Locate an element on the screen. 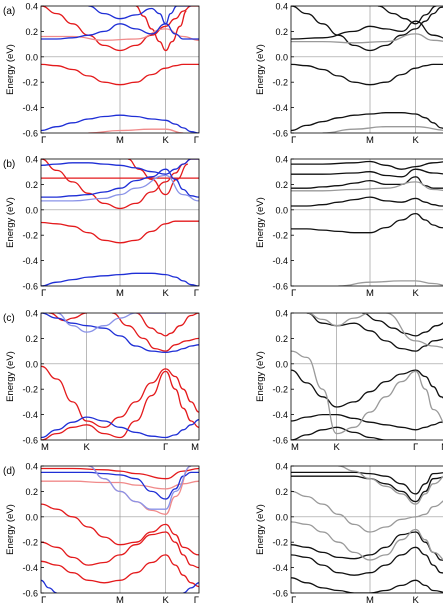 This screenshot has width=443, height=605. subplot-b-left: -0.6 -0.4 -0.2 0.0 0.2 0.4 Energy (eV) Γ M K Γ is located at coordinates (102, 227).